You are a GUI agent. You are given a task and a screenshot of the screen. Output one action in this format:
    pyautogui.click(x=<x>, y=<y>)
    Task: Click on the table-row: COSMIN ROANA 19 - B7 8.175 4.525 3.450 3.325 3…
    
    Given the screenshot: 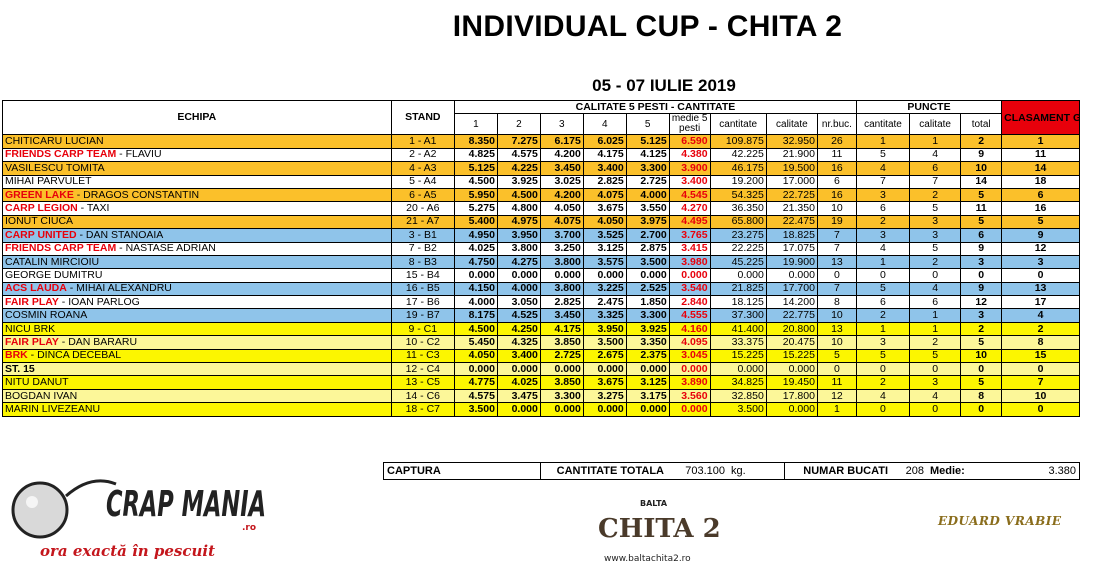 What is the action you would take?
    pyautogui.click(x=541, y=315)
    